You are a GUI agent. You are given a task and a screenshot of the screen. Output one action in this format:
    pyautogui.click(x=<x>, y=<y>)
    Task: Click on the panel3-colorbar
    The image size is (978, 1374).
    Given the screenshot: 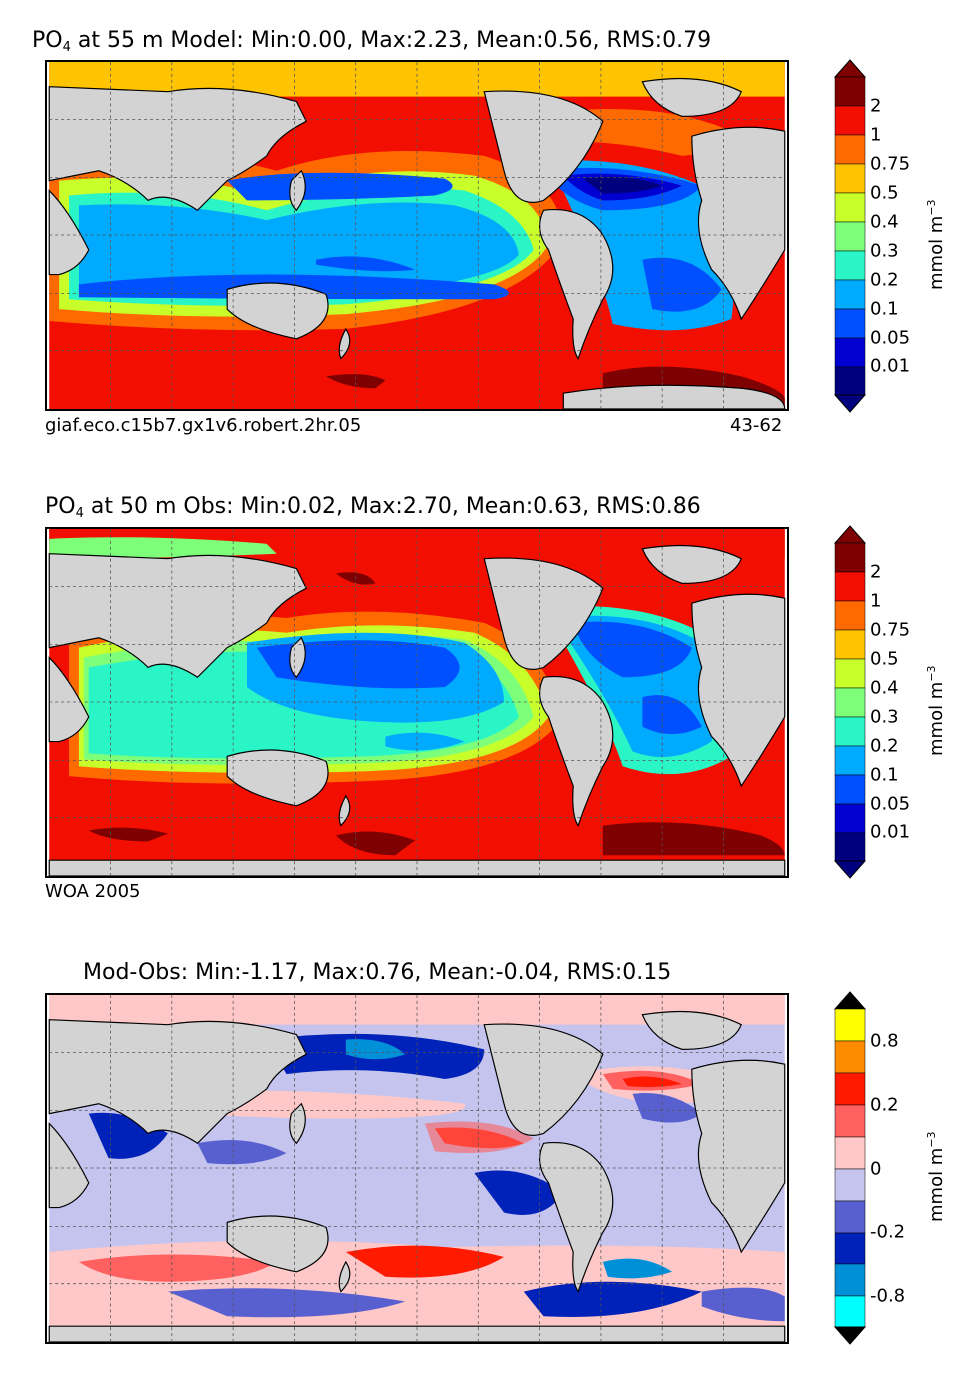 What is the action you would take?
    pyautogui.click(x=850, y=1168)
    